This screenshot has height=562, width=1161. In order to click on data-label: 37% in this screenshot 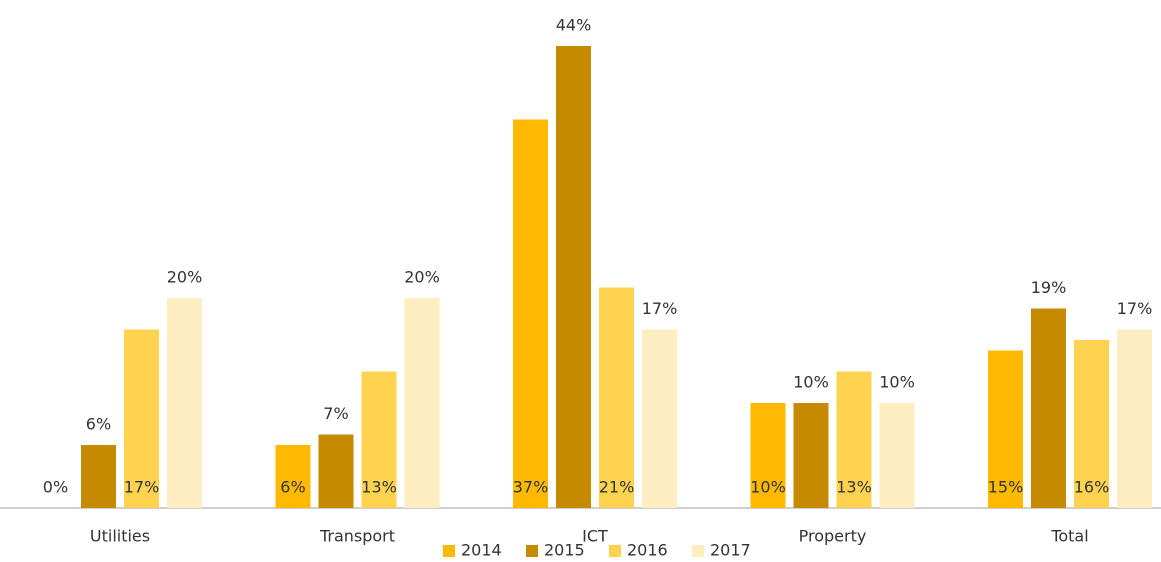, I will do `click(531, 487)`.